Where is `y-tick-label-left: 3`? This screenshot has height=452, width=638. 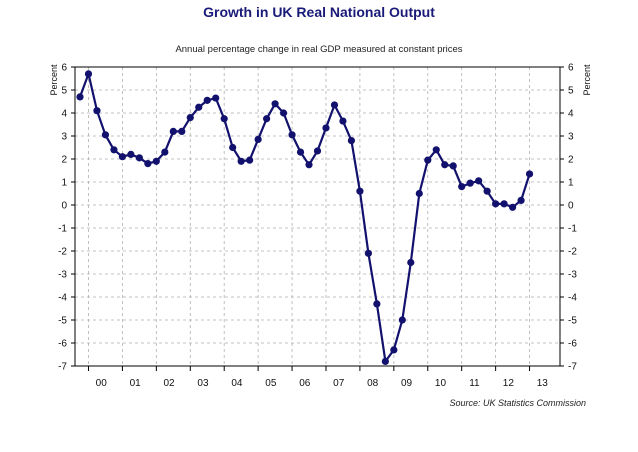
y-tick-label-left: 3 is located at coordinates (64, 137).